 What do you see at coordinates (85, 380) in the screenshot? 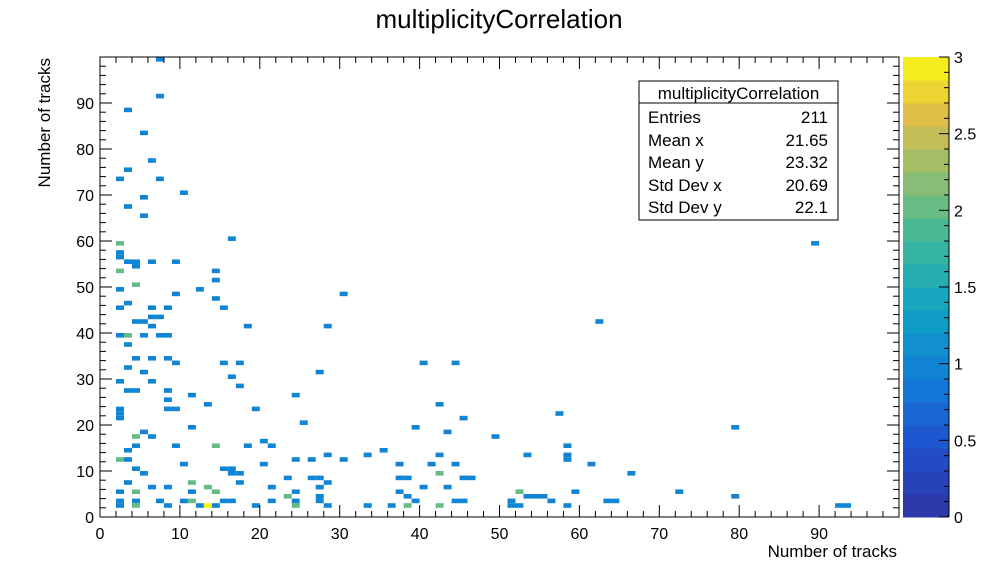
I see `y-tick-label: 30` at bounding box center [85, 380].